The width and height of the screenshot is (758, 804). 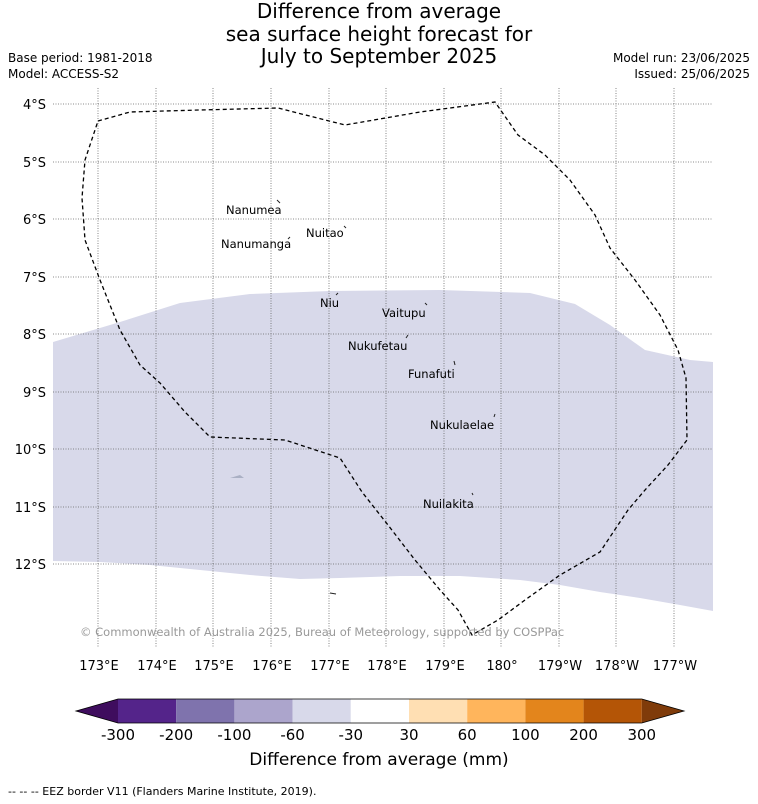 I want to click on model-name: Model: ACCESS-S2, so click(x=64, y=74).